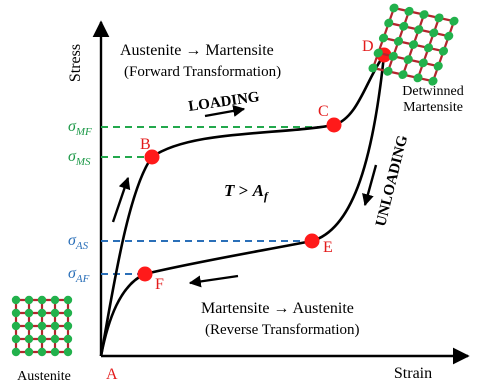 This screenshot has height=385, width=487. Describe the element at coordinates (145, 274) in the screenshot. I see `point-f-marker` at that location.